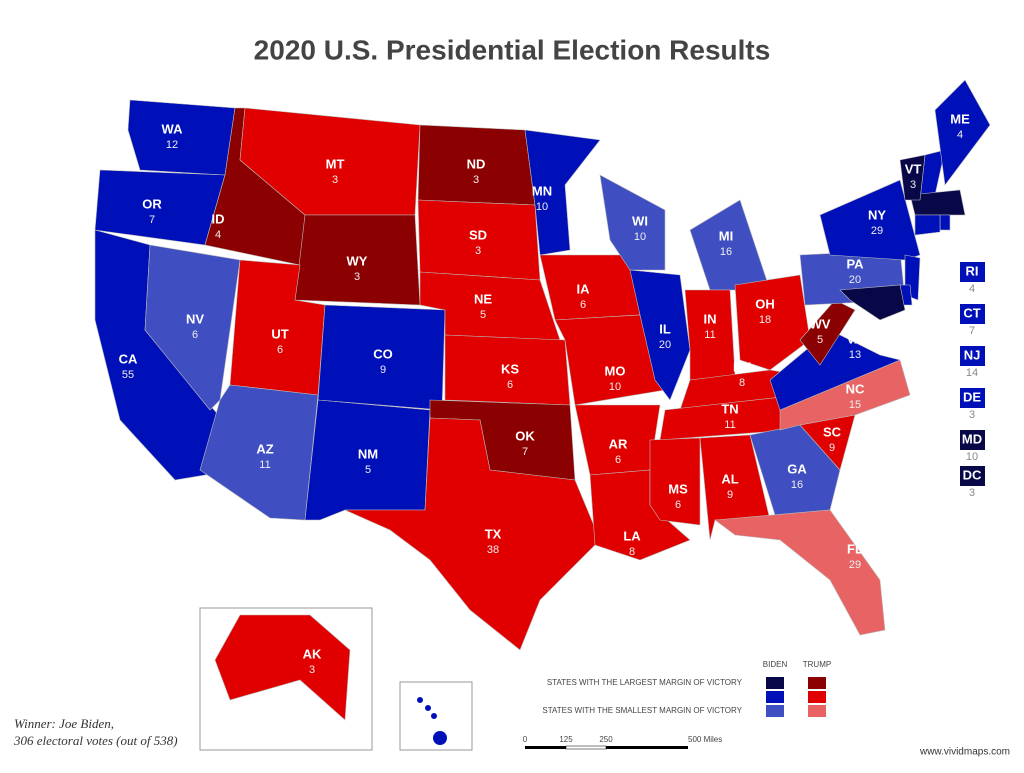 The image size is (1024, 773). What do you see at coordinates (972, 373) in the screenshot?
I see `state-votes: 14` at bounding box center [972, 373].